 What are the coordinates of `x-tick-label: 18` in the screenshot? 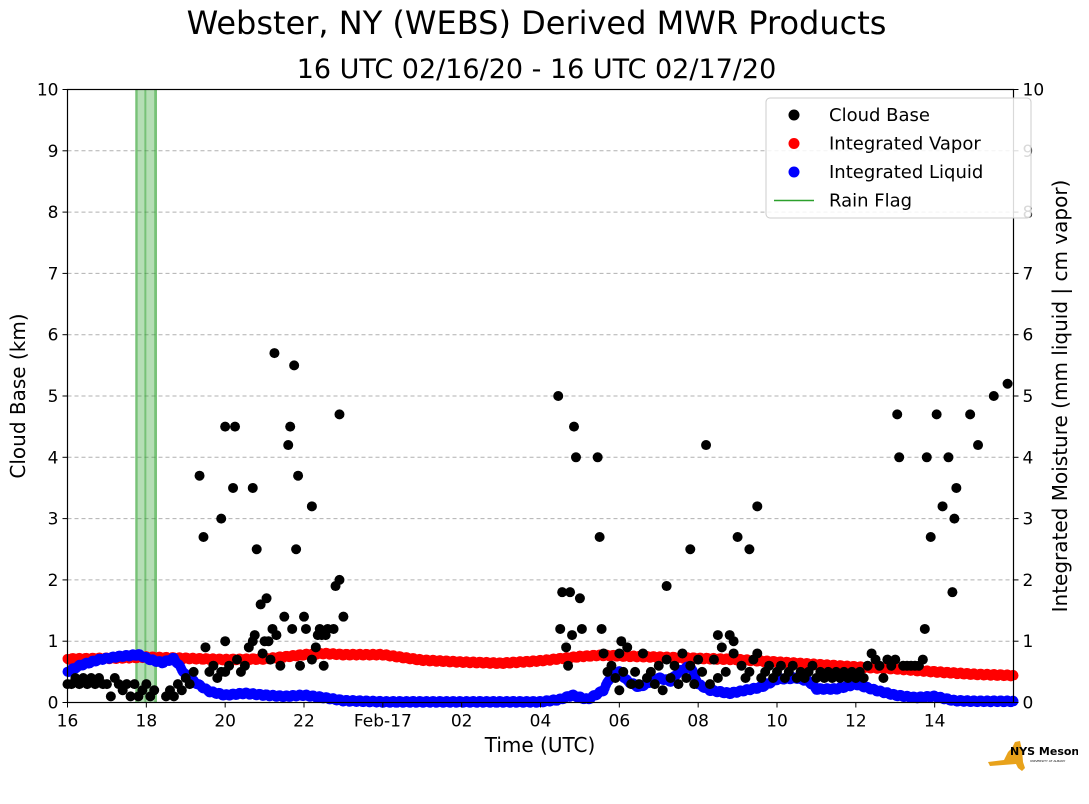 It's located at (147, 722).